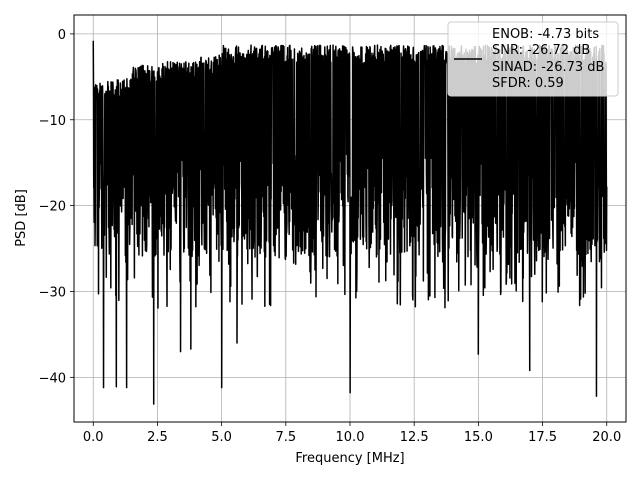 The image size is (640, 480). What do you see at coordinates (285, 437) in the screenshot?
I see `x-tick-label: 7.5` at bounding box center [285, 437].